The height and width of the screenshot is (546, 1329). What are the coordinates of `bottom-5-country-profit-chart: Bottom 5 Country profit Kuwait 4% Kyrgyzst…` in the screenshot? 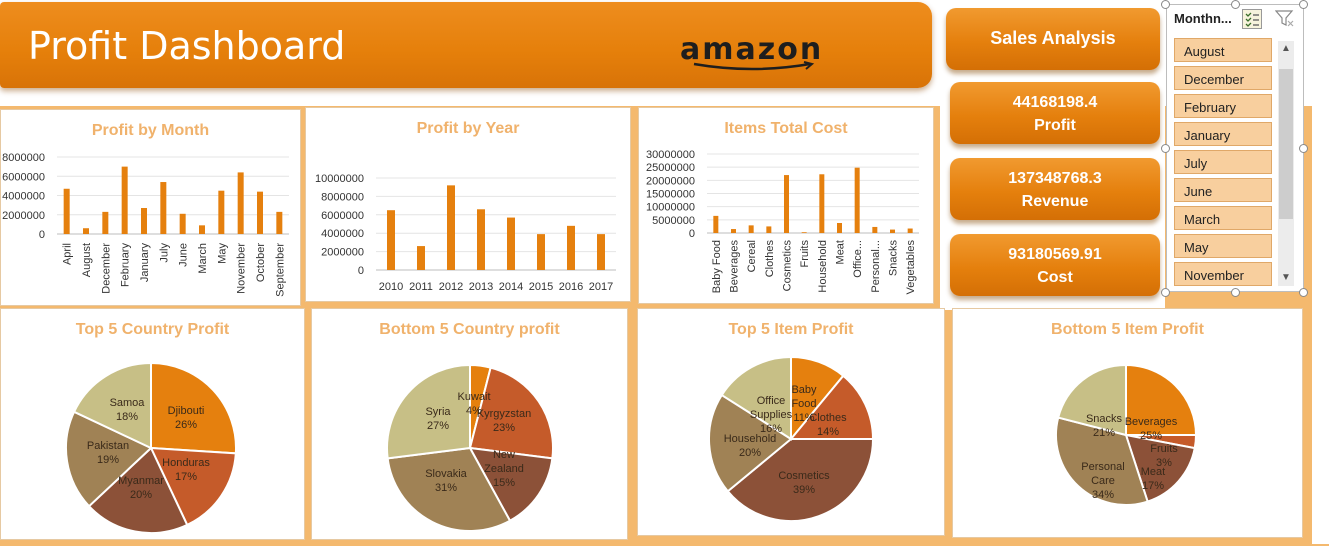 It's located at (469, 424).